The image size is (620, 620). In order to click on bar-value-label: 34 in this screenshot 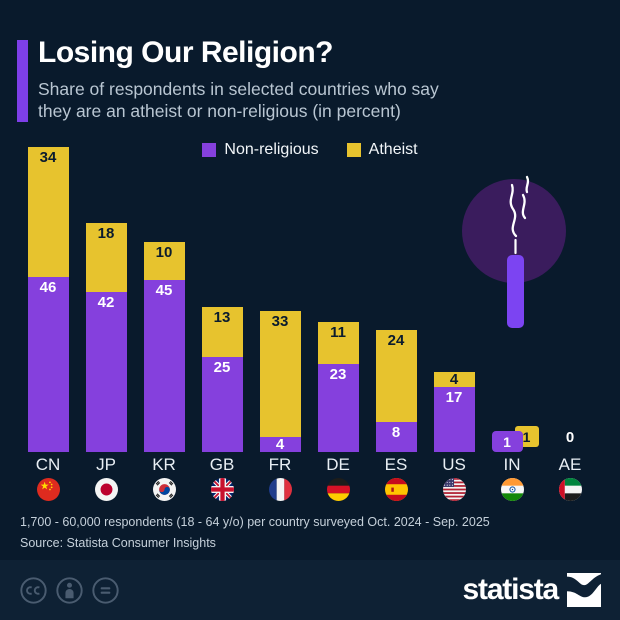, I will do `click(48, 157)`.